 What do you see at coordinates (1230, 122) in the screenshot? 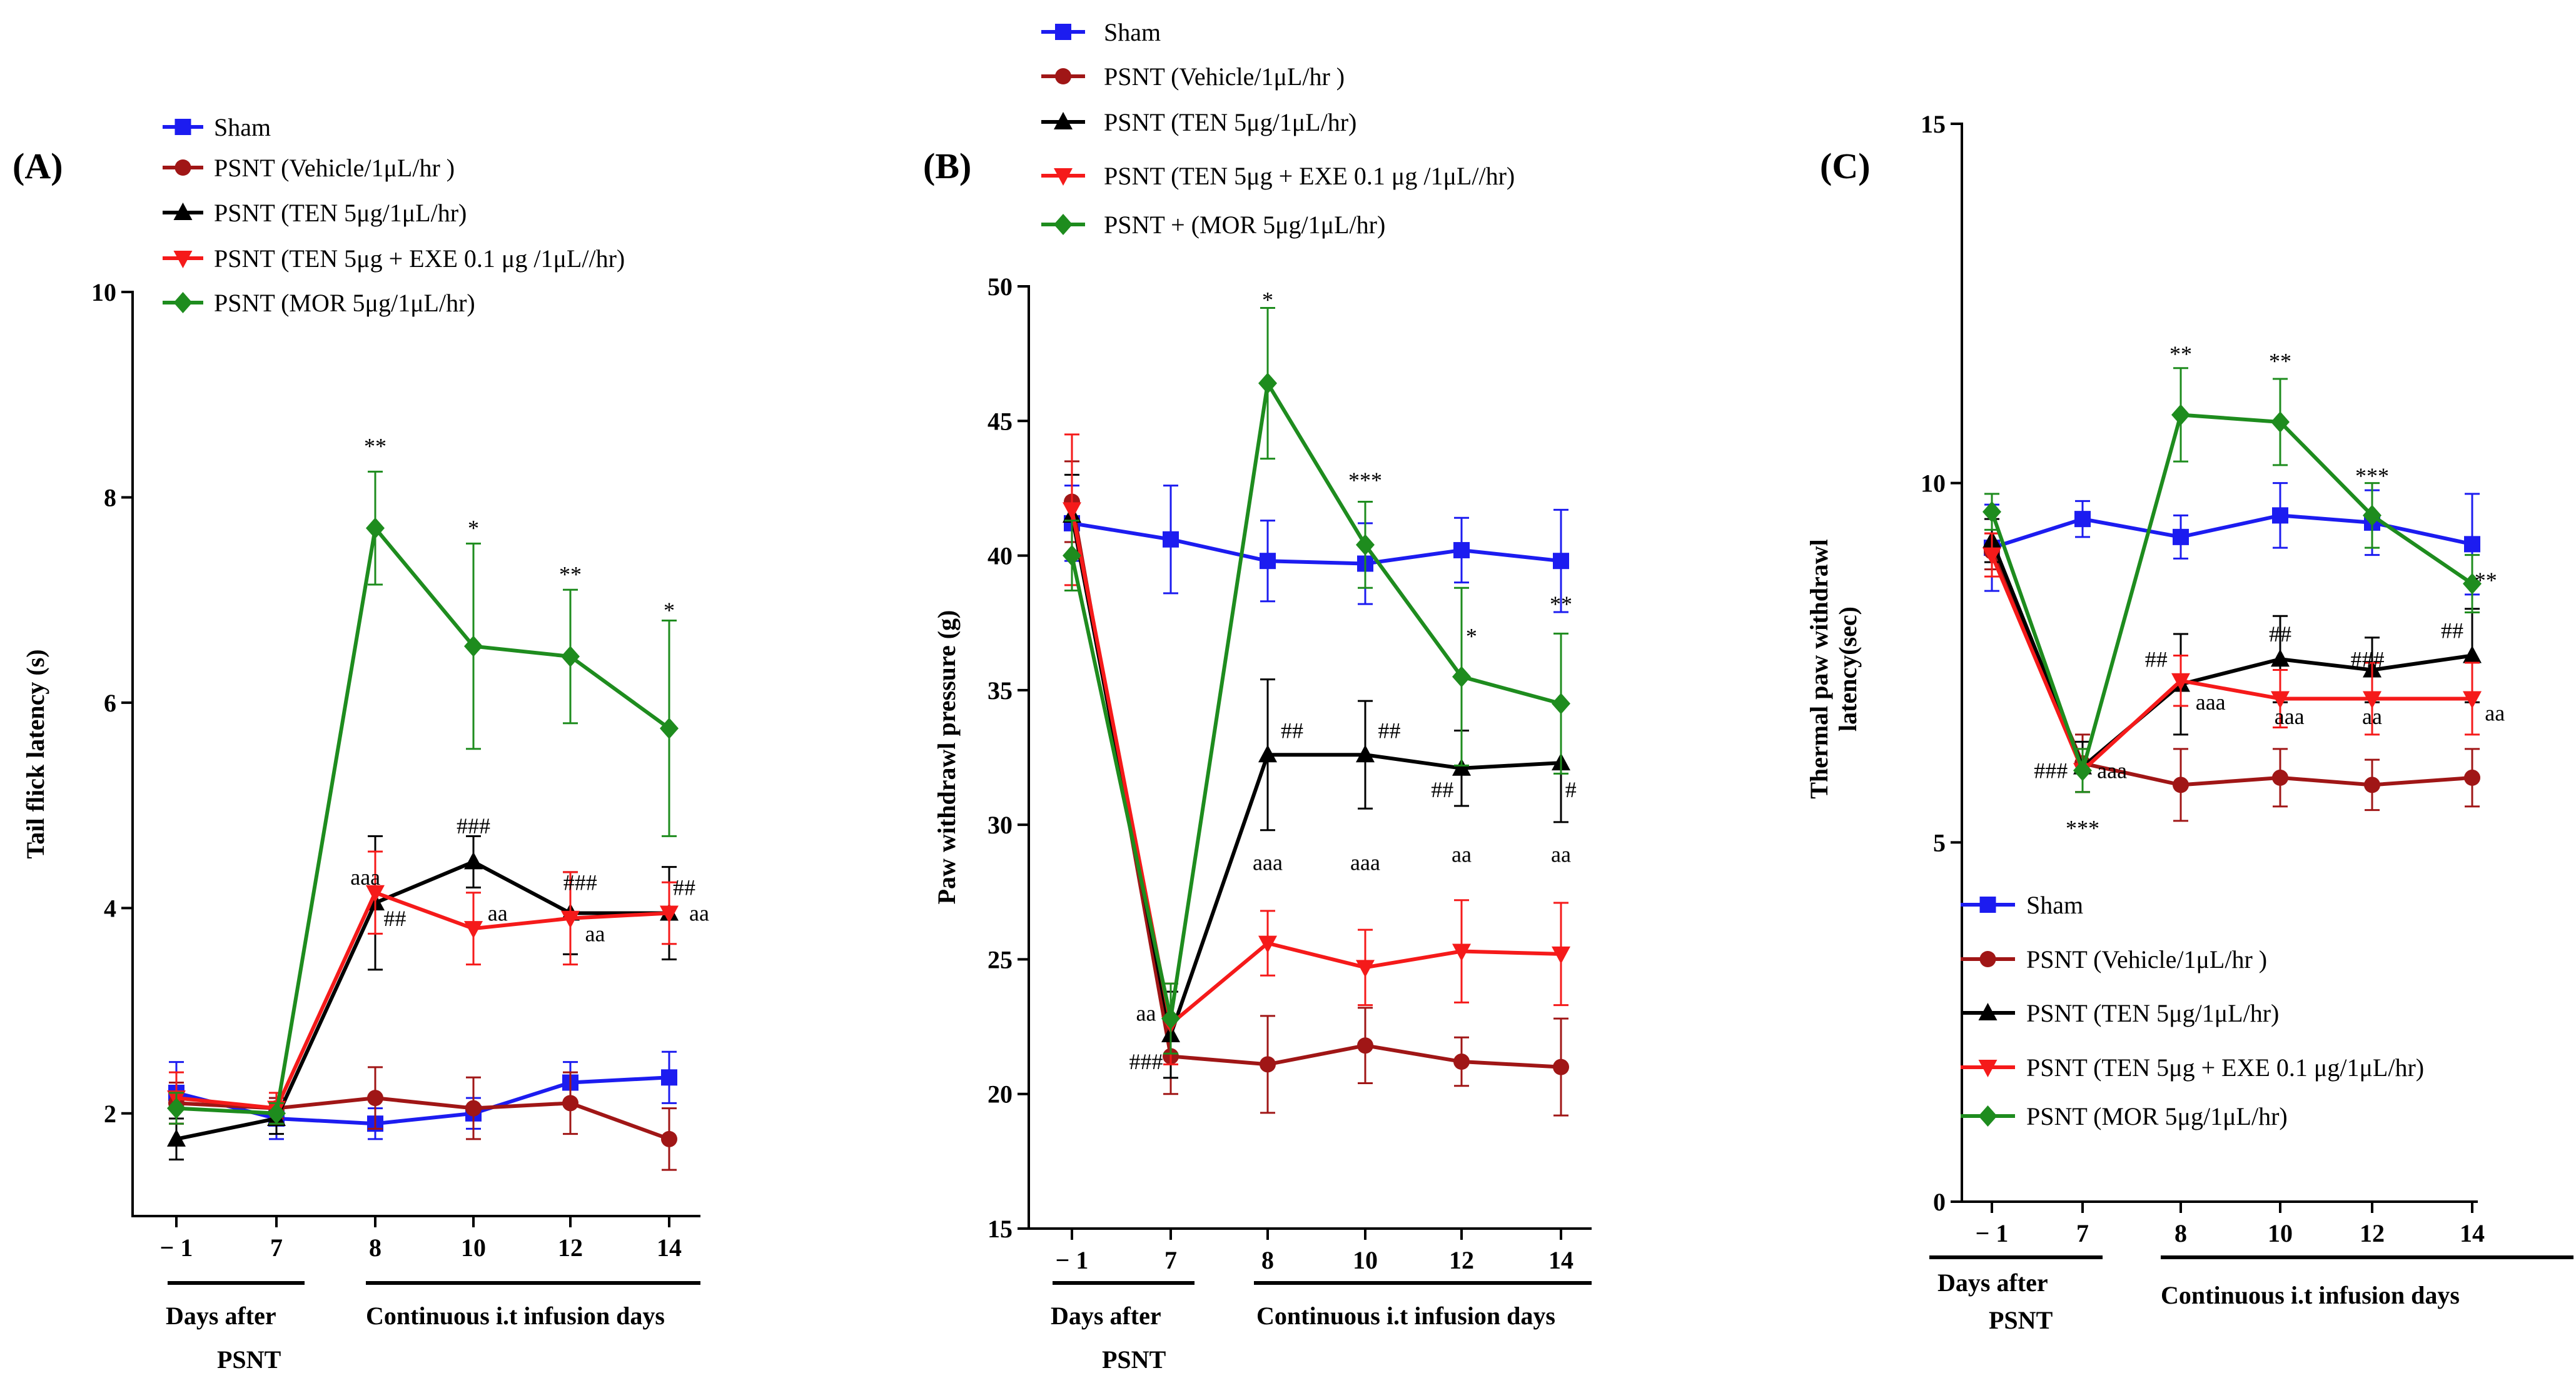
I see `legend-label: PSNT (TEN 5μg/1μL/hr)` at bounding box center [1230, 122].